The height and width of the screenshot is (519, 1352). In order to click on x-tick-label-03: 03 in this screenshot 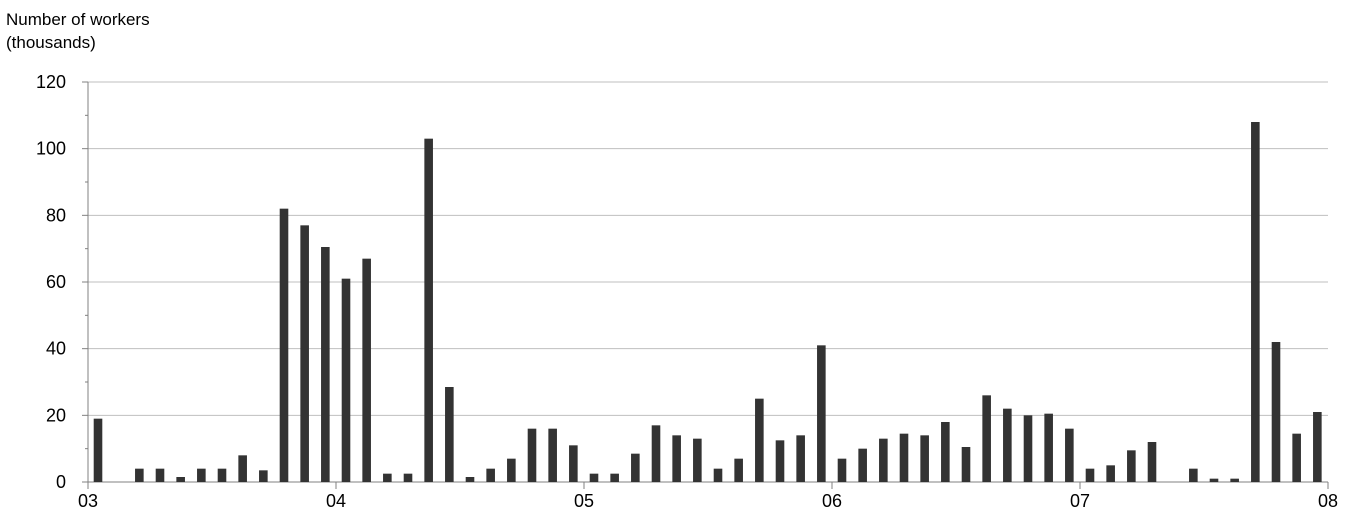, I will do `click(88, 501)`.